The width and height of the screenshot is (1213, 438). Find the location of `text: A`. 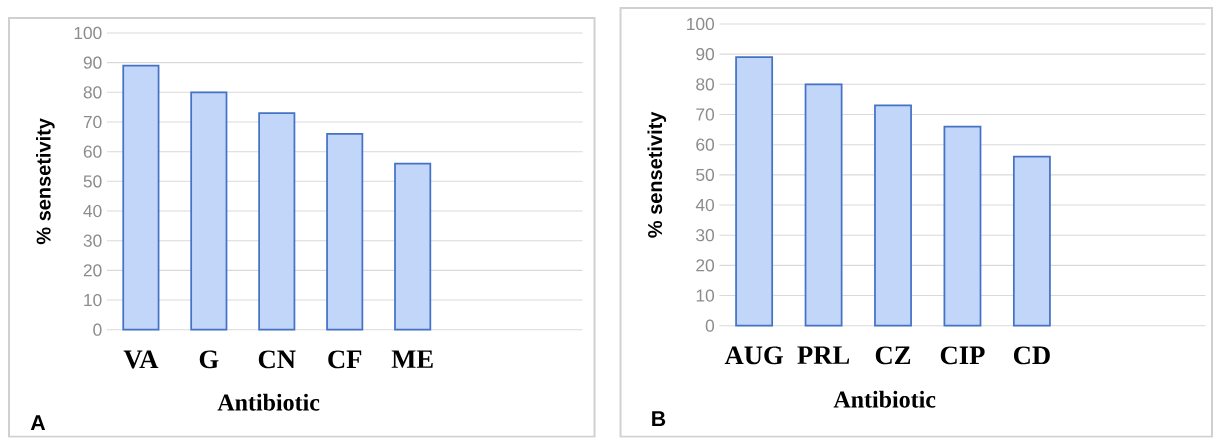

text: A is located at coordinates (38, 423).